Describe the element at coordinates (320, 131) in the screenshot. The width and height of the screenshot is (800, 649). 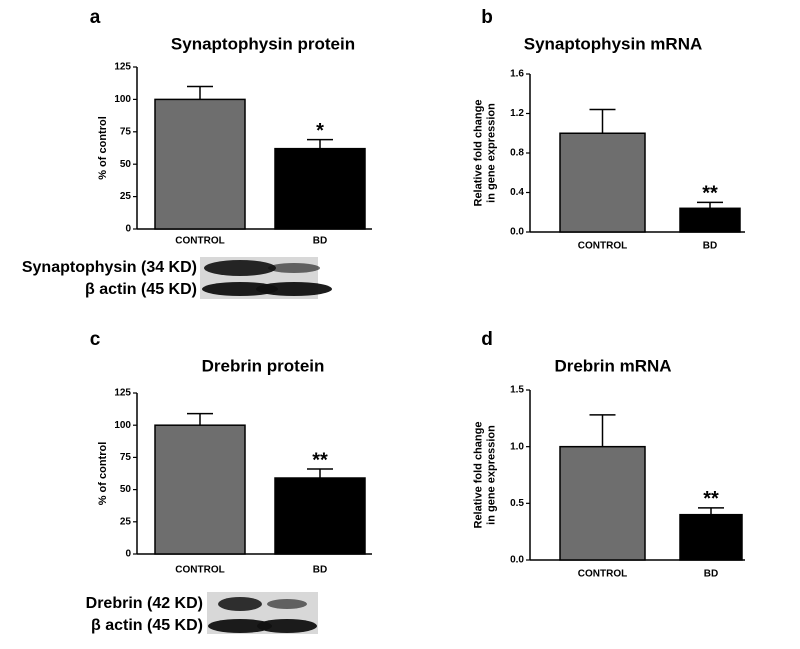
I see `significance: *` at that location.